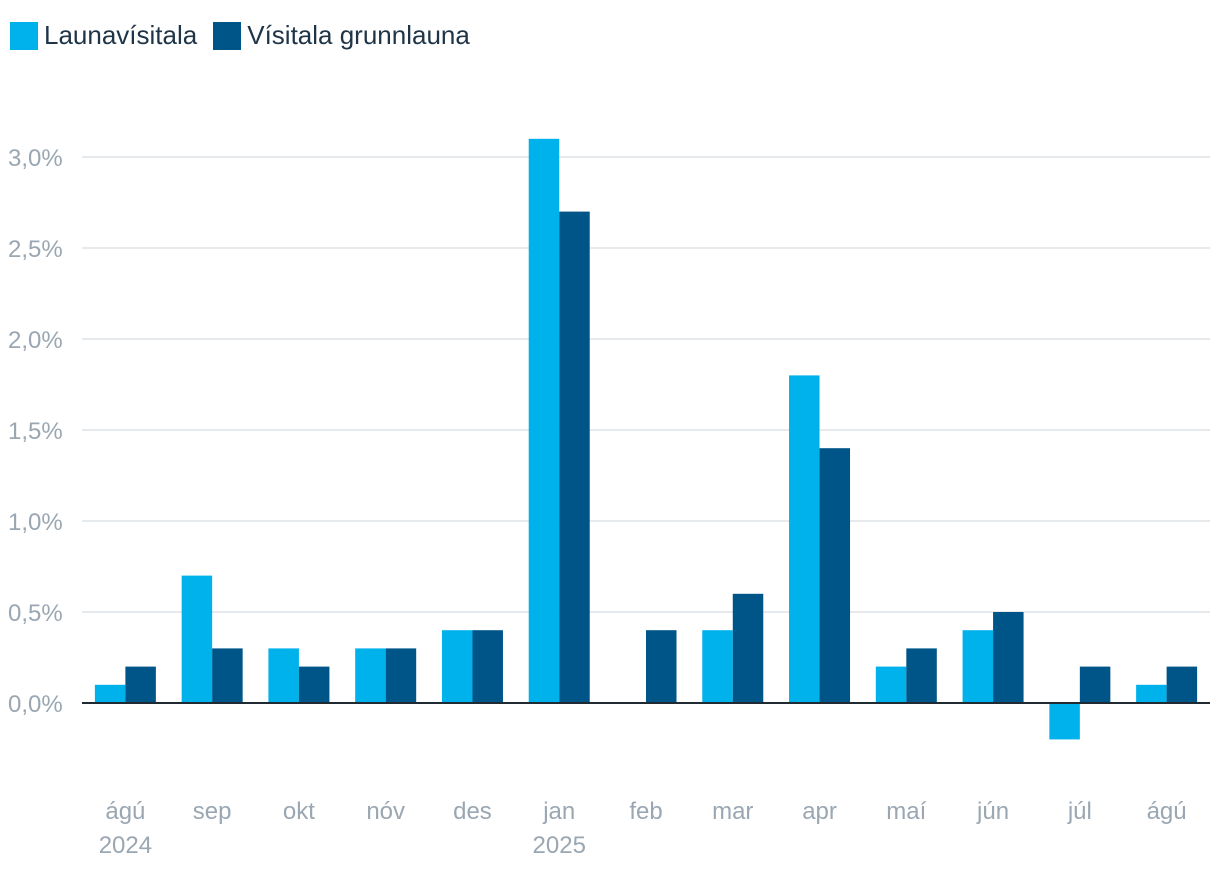 Image resolution: width=1220 pixels, height=878 pixels. Describe the element at coordinates (35, 340) in the screenshot. I see `y-tick-label: 2,0%` at that location.